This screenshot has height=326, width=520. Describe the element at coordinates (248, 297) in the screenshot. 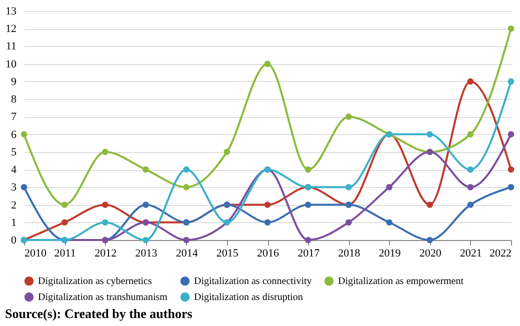

I see `legend-label: Digitalization as disruption` at that location.